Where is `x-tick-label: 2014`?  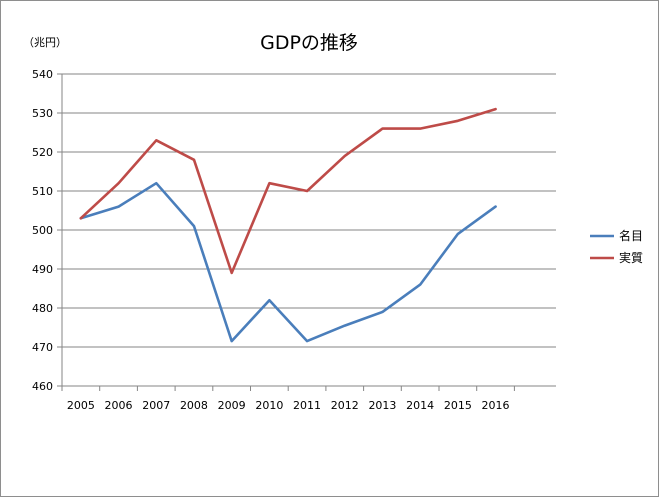 x-tick-label: 2014 is located at coordinates (420, 405).